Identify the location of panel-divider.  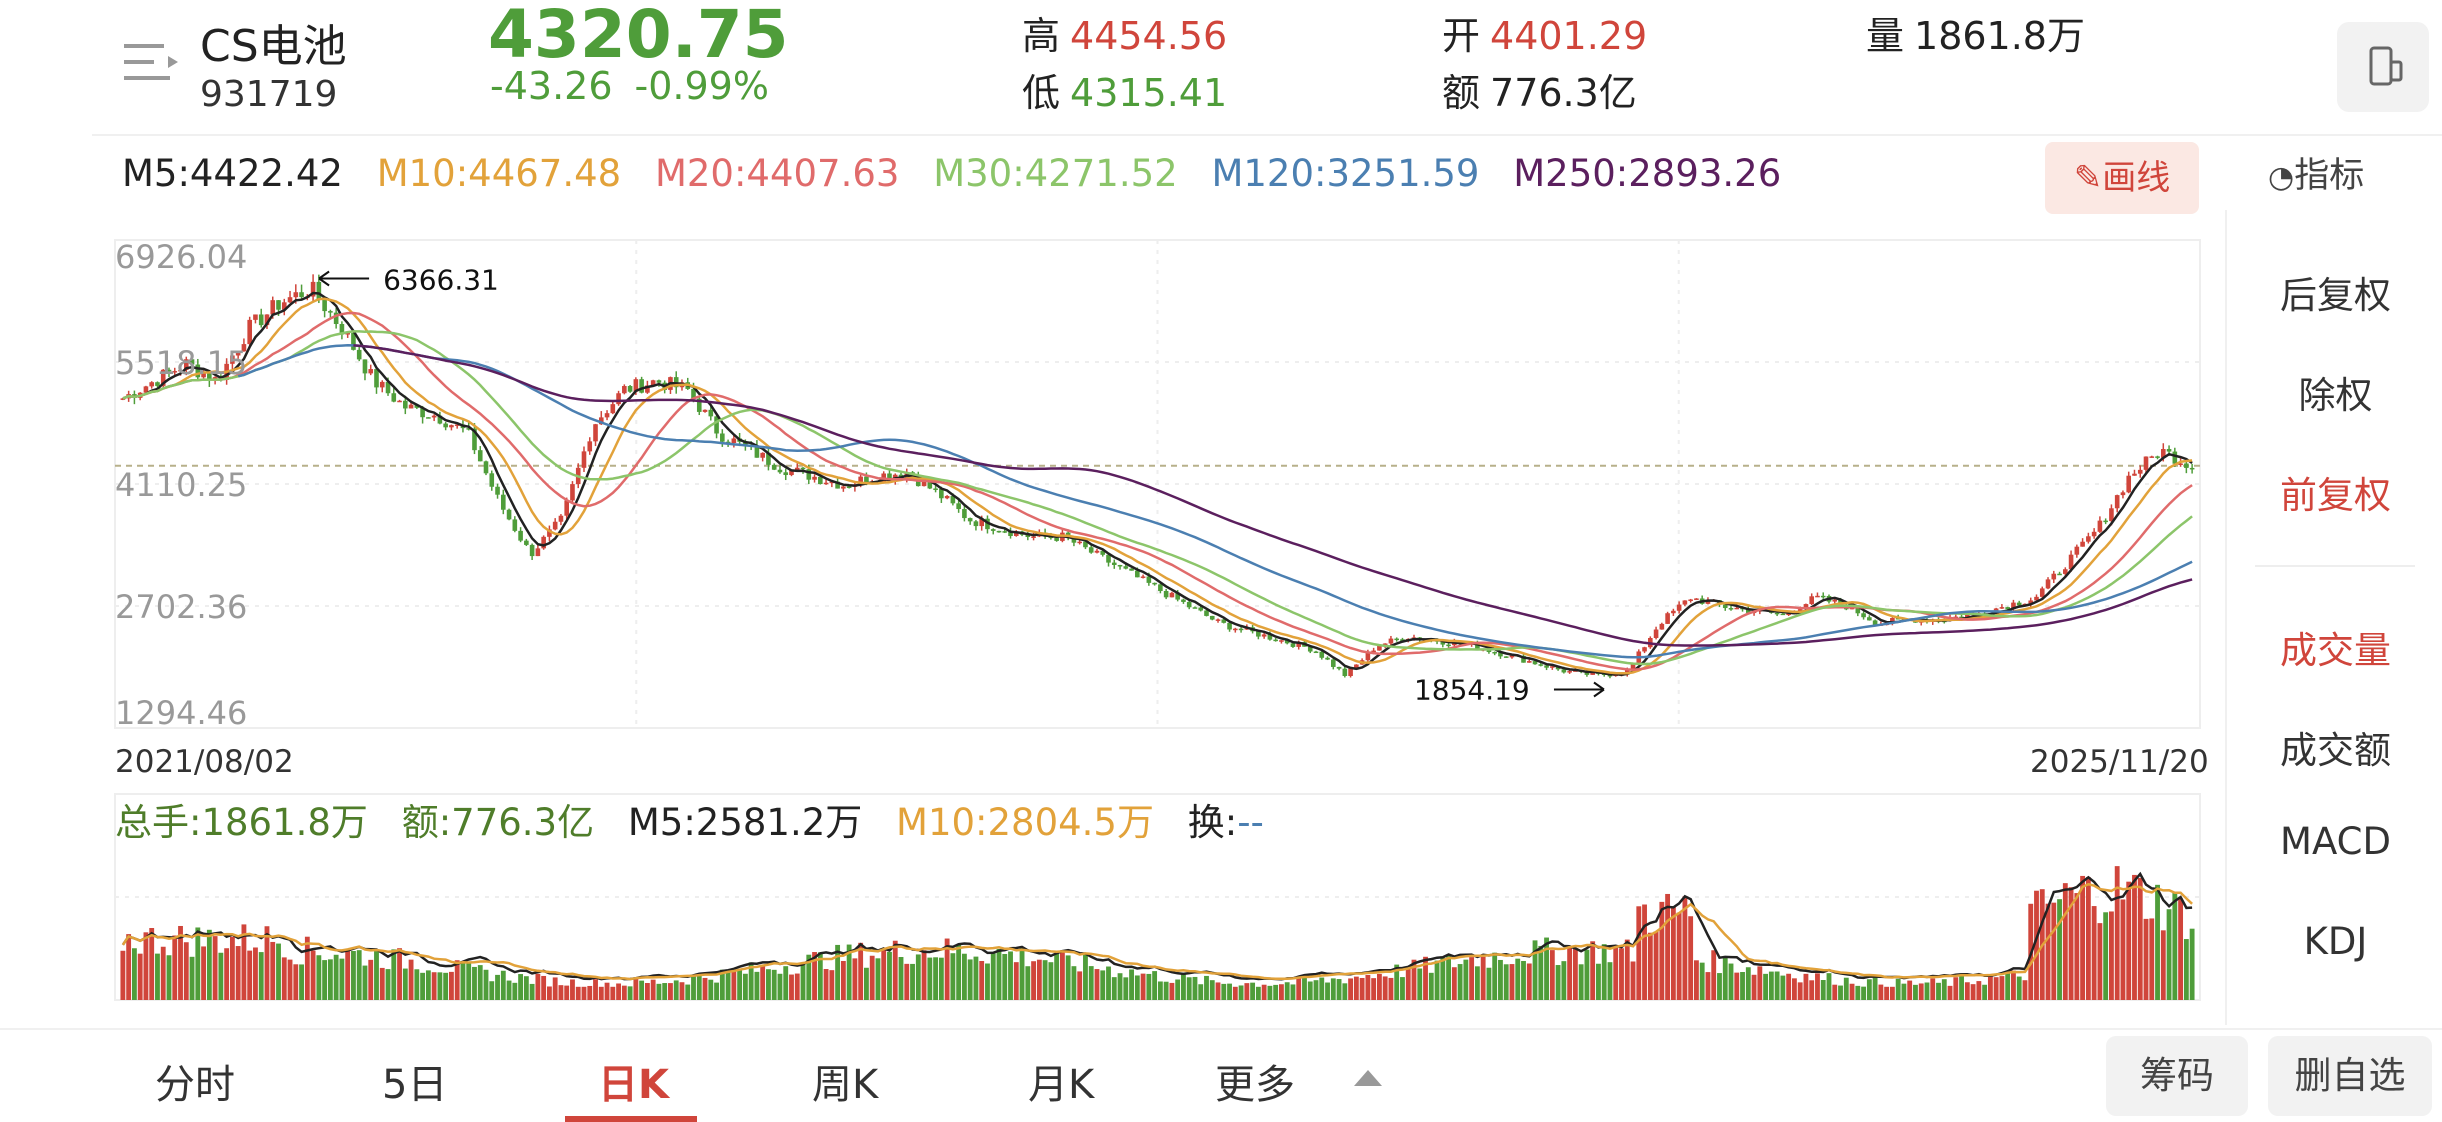
(2335, 566).